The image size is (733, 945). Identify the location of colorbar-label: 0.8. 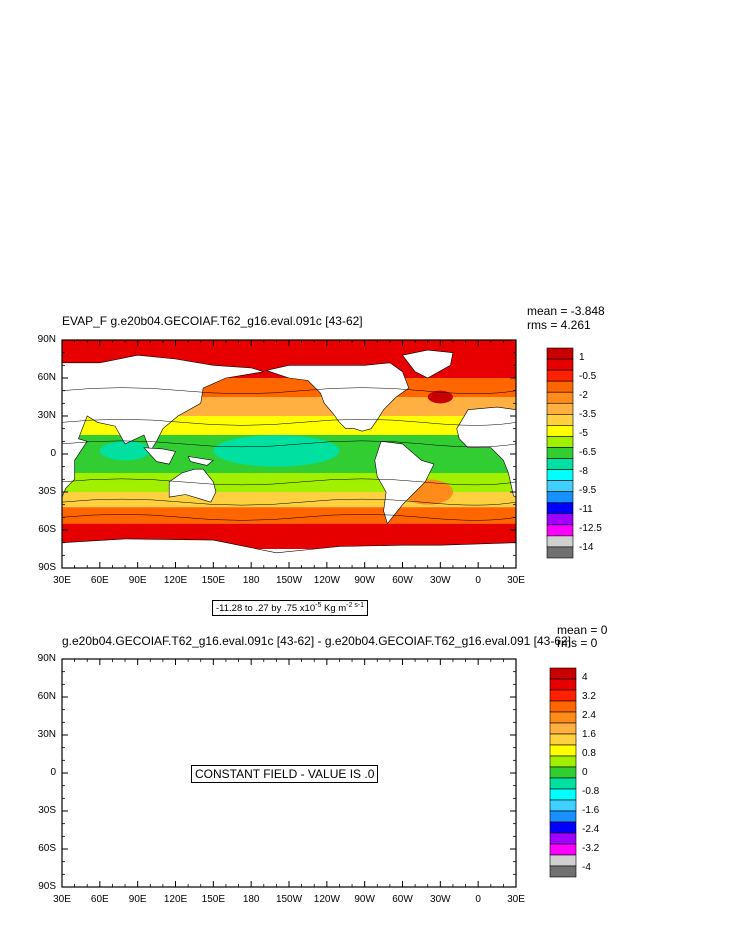
(589, 753).